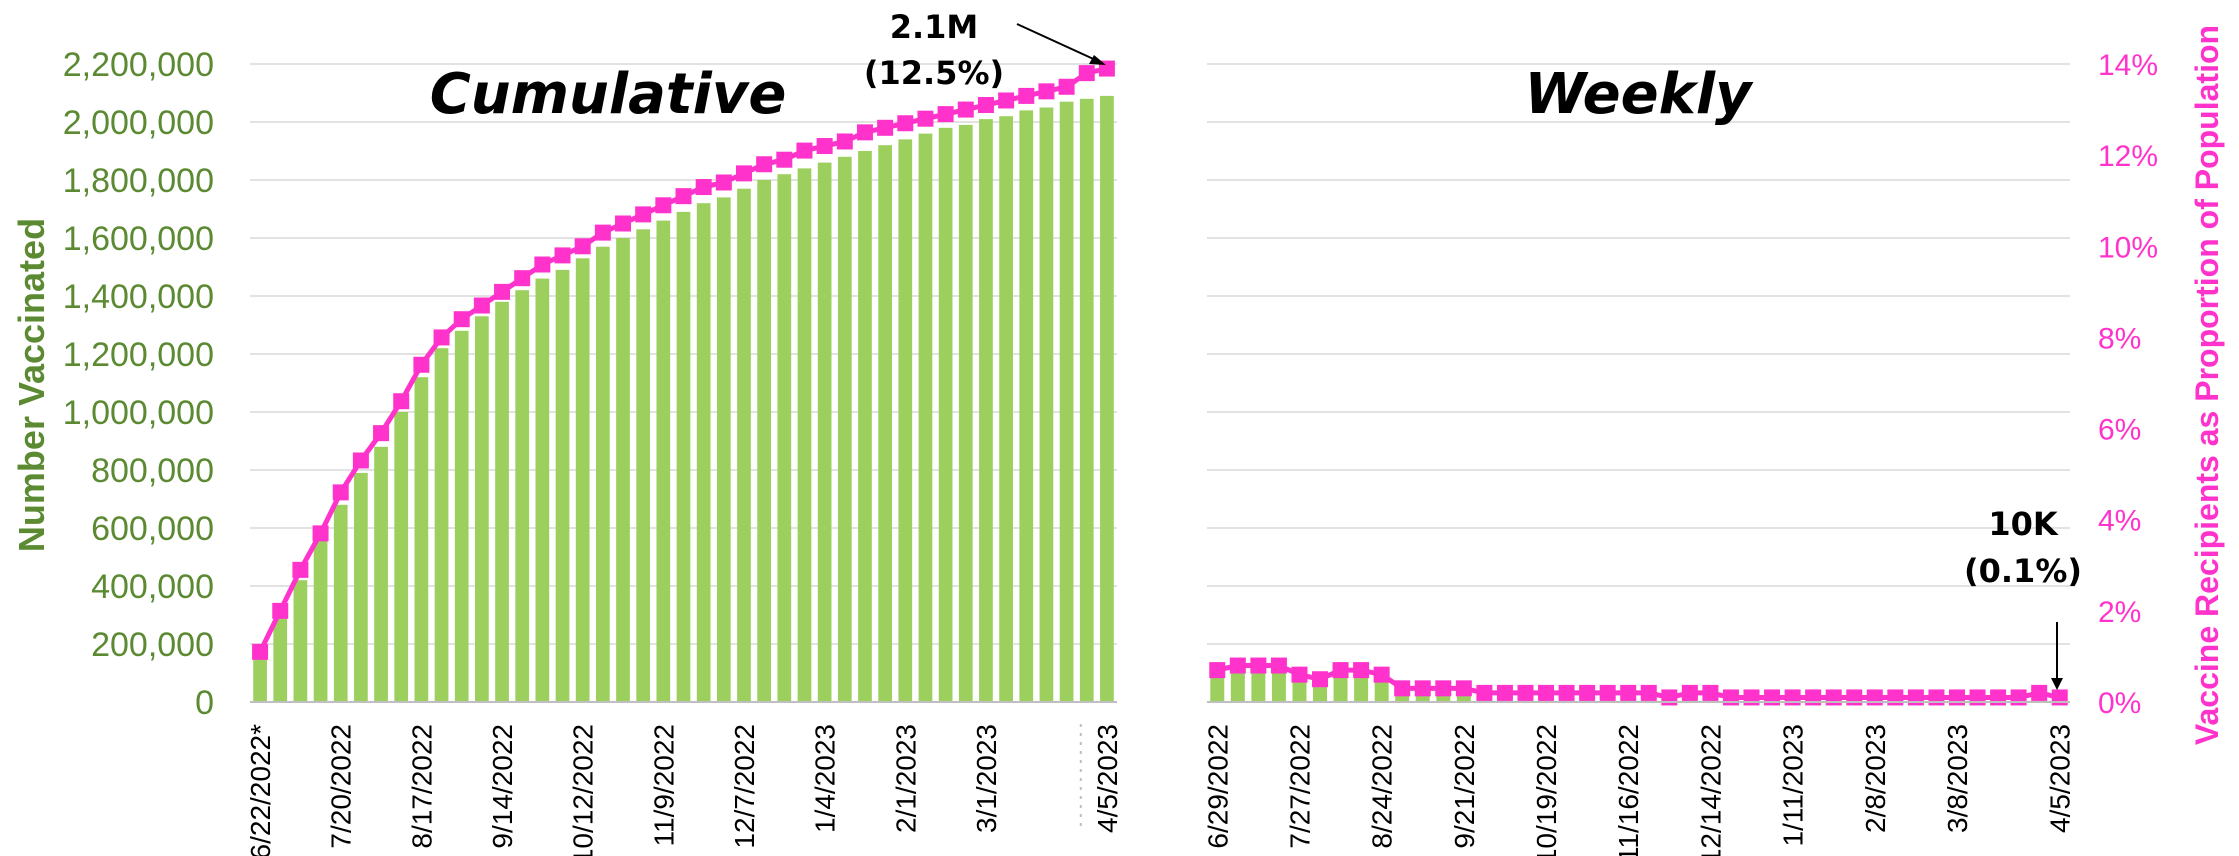  Describe the element at coordinates (1217, 786) in the screenshot. I see `x-tick-label: 6/29/2022` at that location.